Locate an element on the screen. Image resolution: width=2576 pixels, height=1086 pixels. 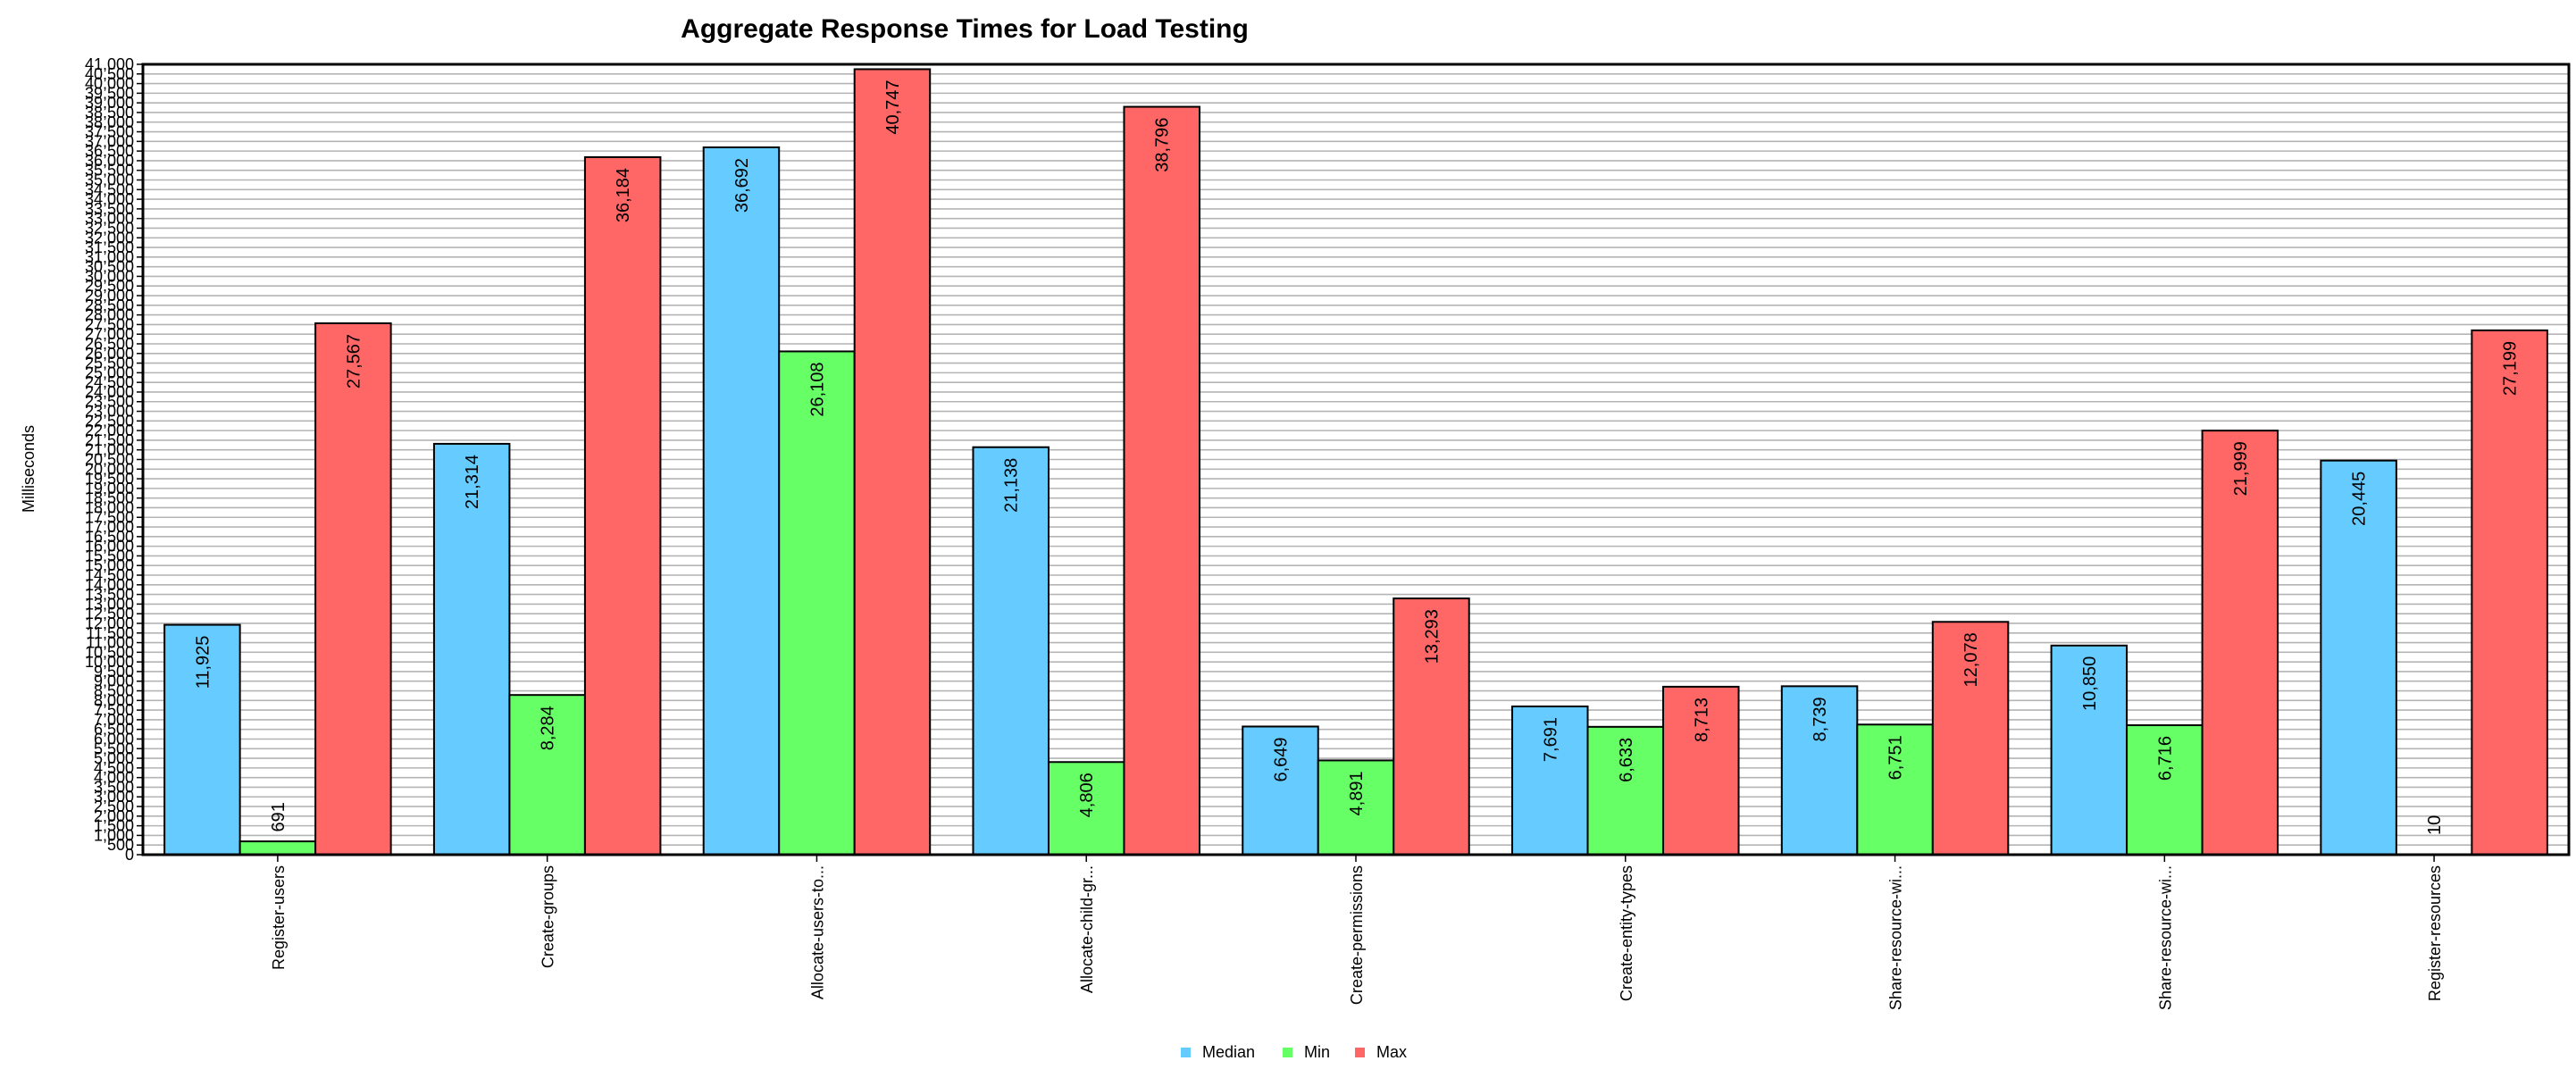
data-label: 36,184 is located at coordinates (624, 195).